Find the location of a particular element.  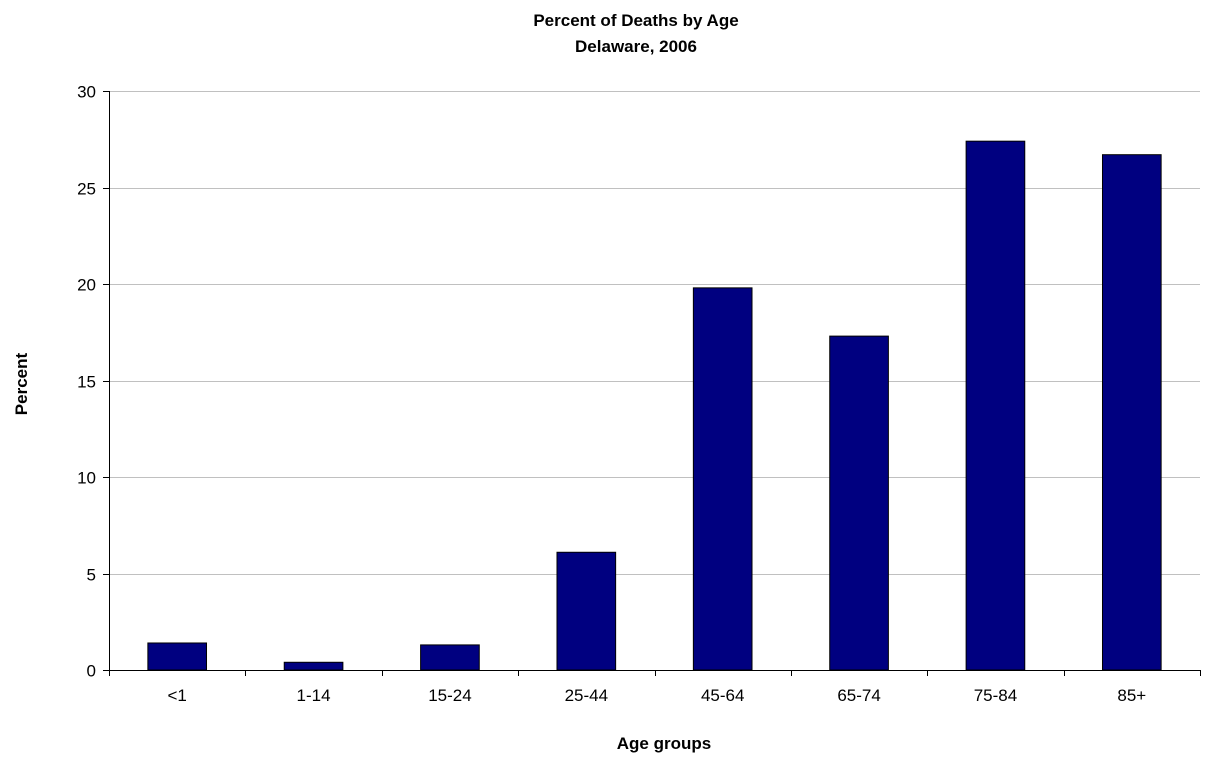

y-tick-label: 15 is located at coordinates (86, 382).